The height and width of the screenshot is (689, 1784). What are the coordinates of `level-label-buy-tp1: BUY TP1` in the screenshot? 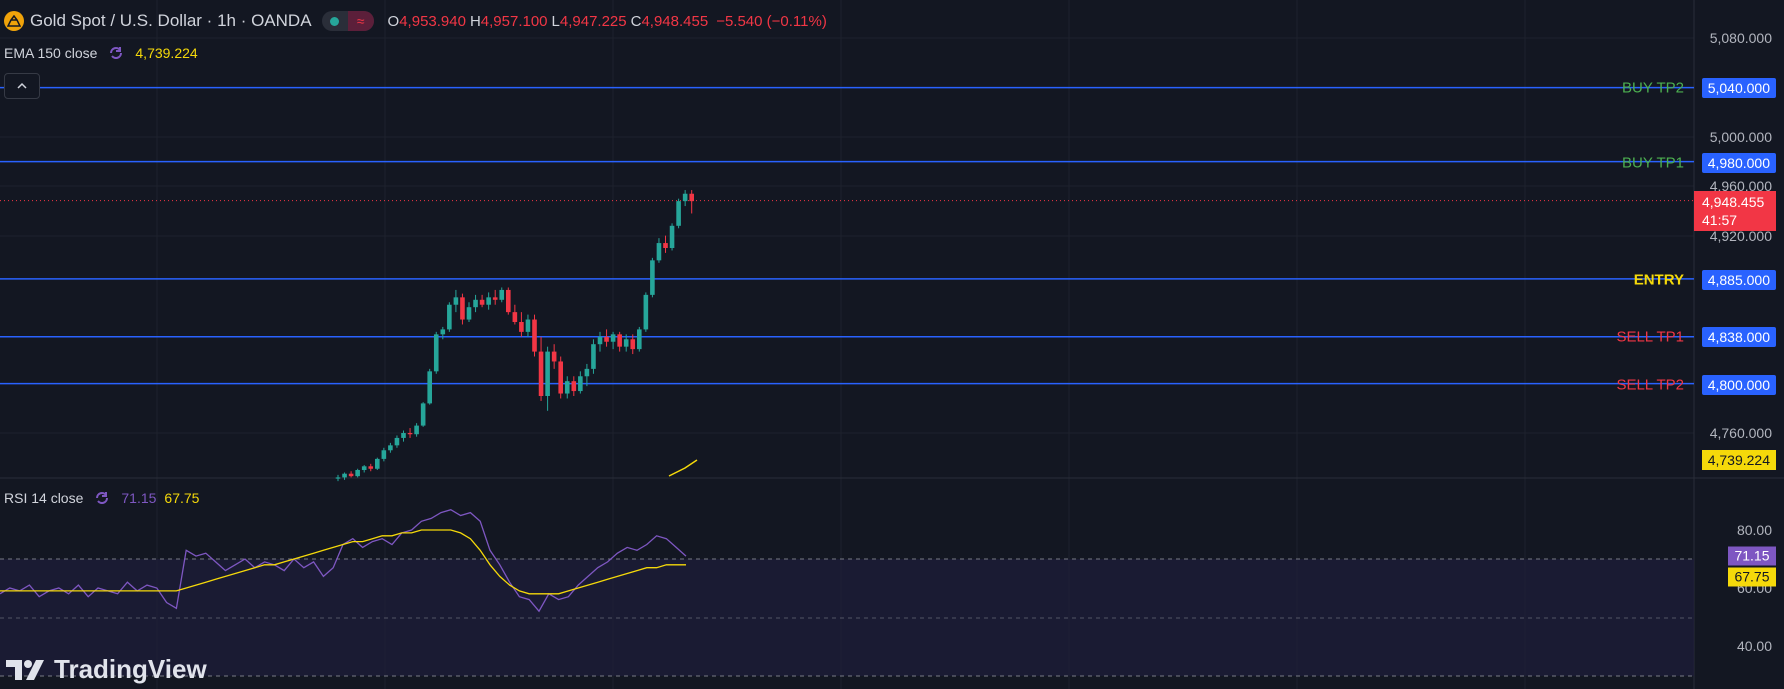 It's located at (1653, 163).